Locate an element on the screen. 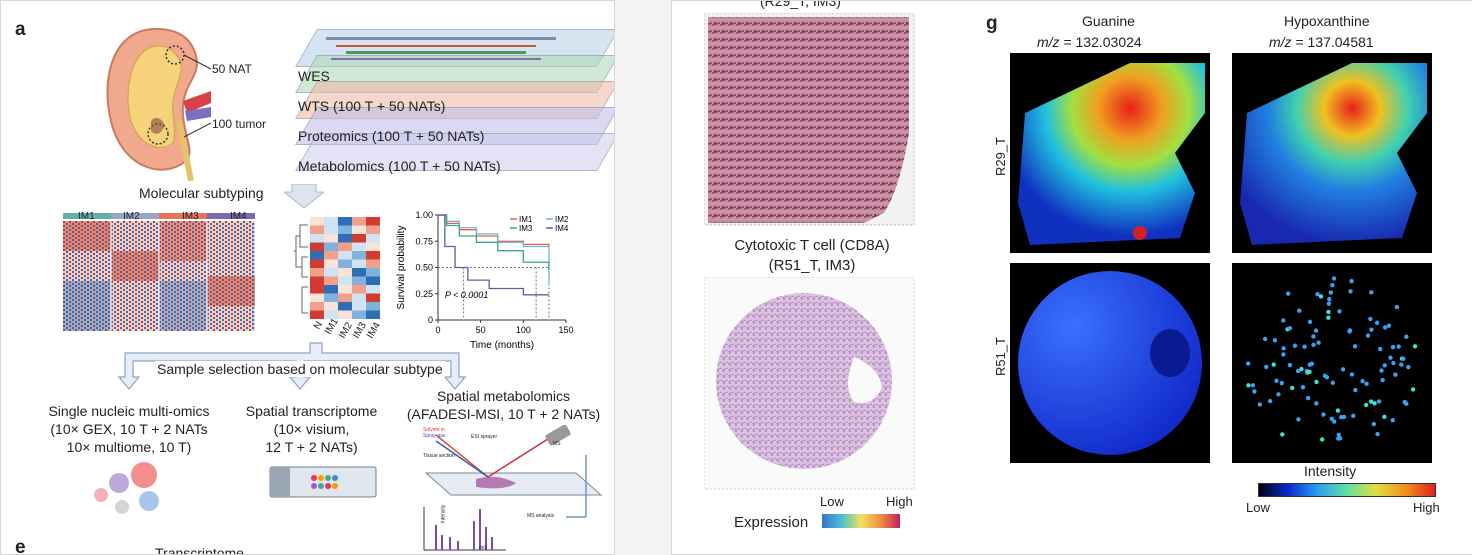 This screenshot has height=555, width=1472. small-heatmap is located at coordinates (337, 268).